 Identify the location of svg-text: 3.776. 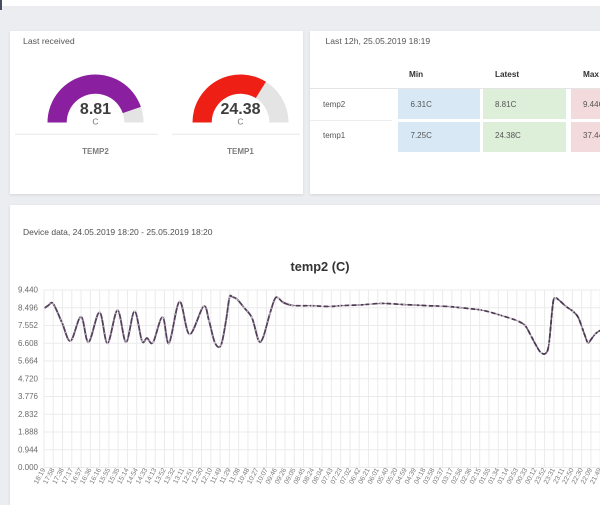
(28, 396).